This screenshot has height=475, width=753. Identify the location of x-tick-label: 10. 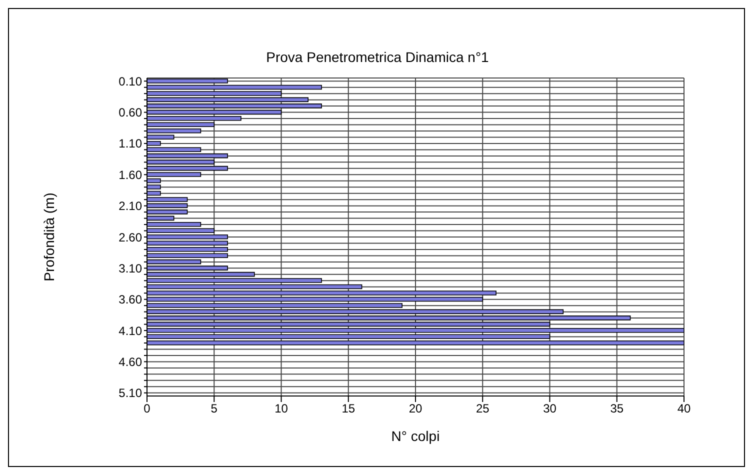
(281, 409).